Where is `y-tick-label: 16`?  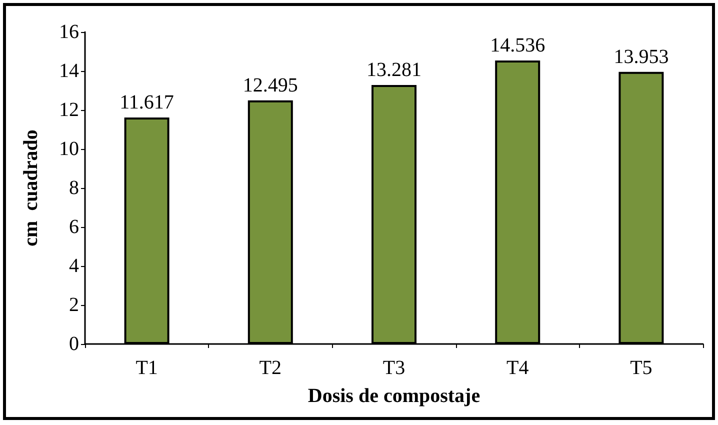
y-tick-label: 16 is located at coordinates (69, 32).